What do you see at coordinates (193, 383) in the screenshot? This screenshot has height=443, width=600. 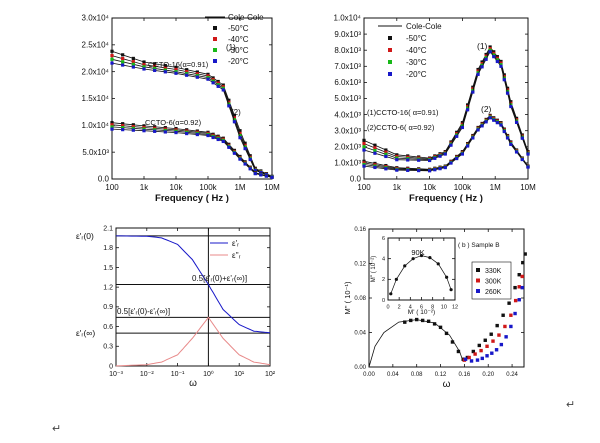 I see `x-axis-label: ω` at bounding box center [193, 383].